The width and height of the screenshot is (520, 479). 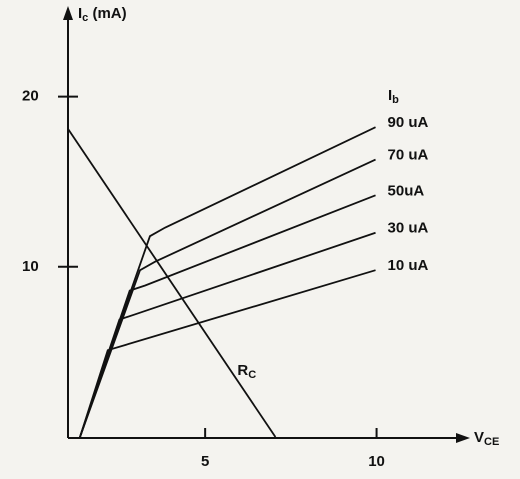 What do you see at coordinates (463, 438) in the screenshot?
I see `x-axis-arrow` at bounding box center [463, 438].